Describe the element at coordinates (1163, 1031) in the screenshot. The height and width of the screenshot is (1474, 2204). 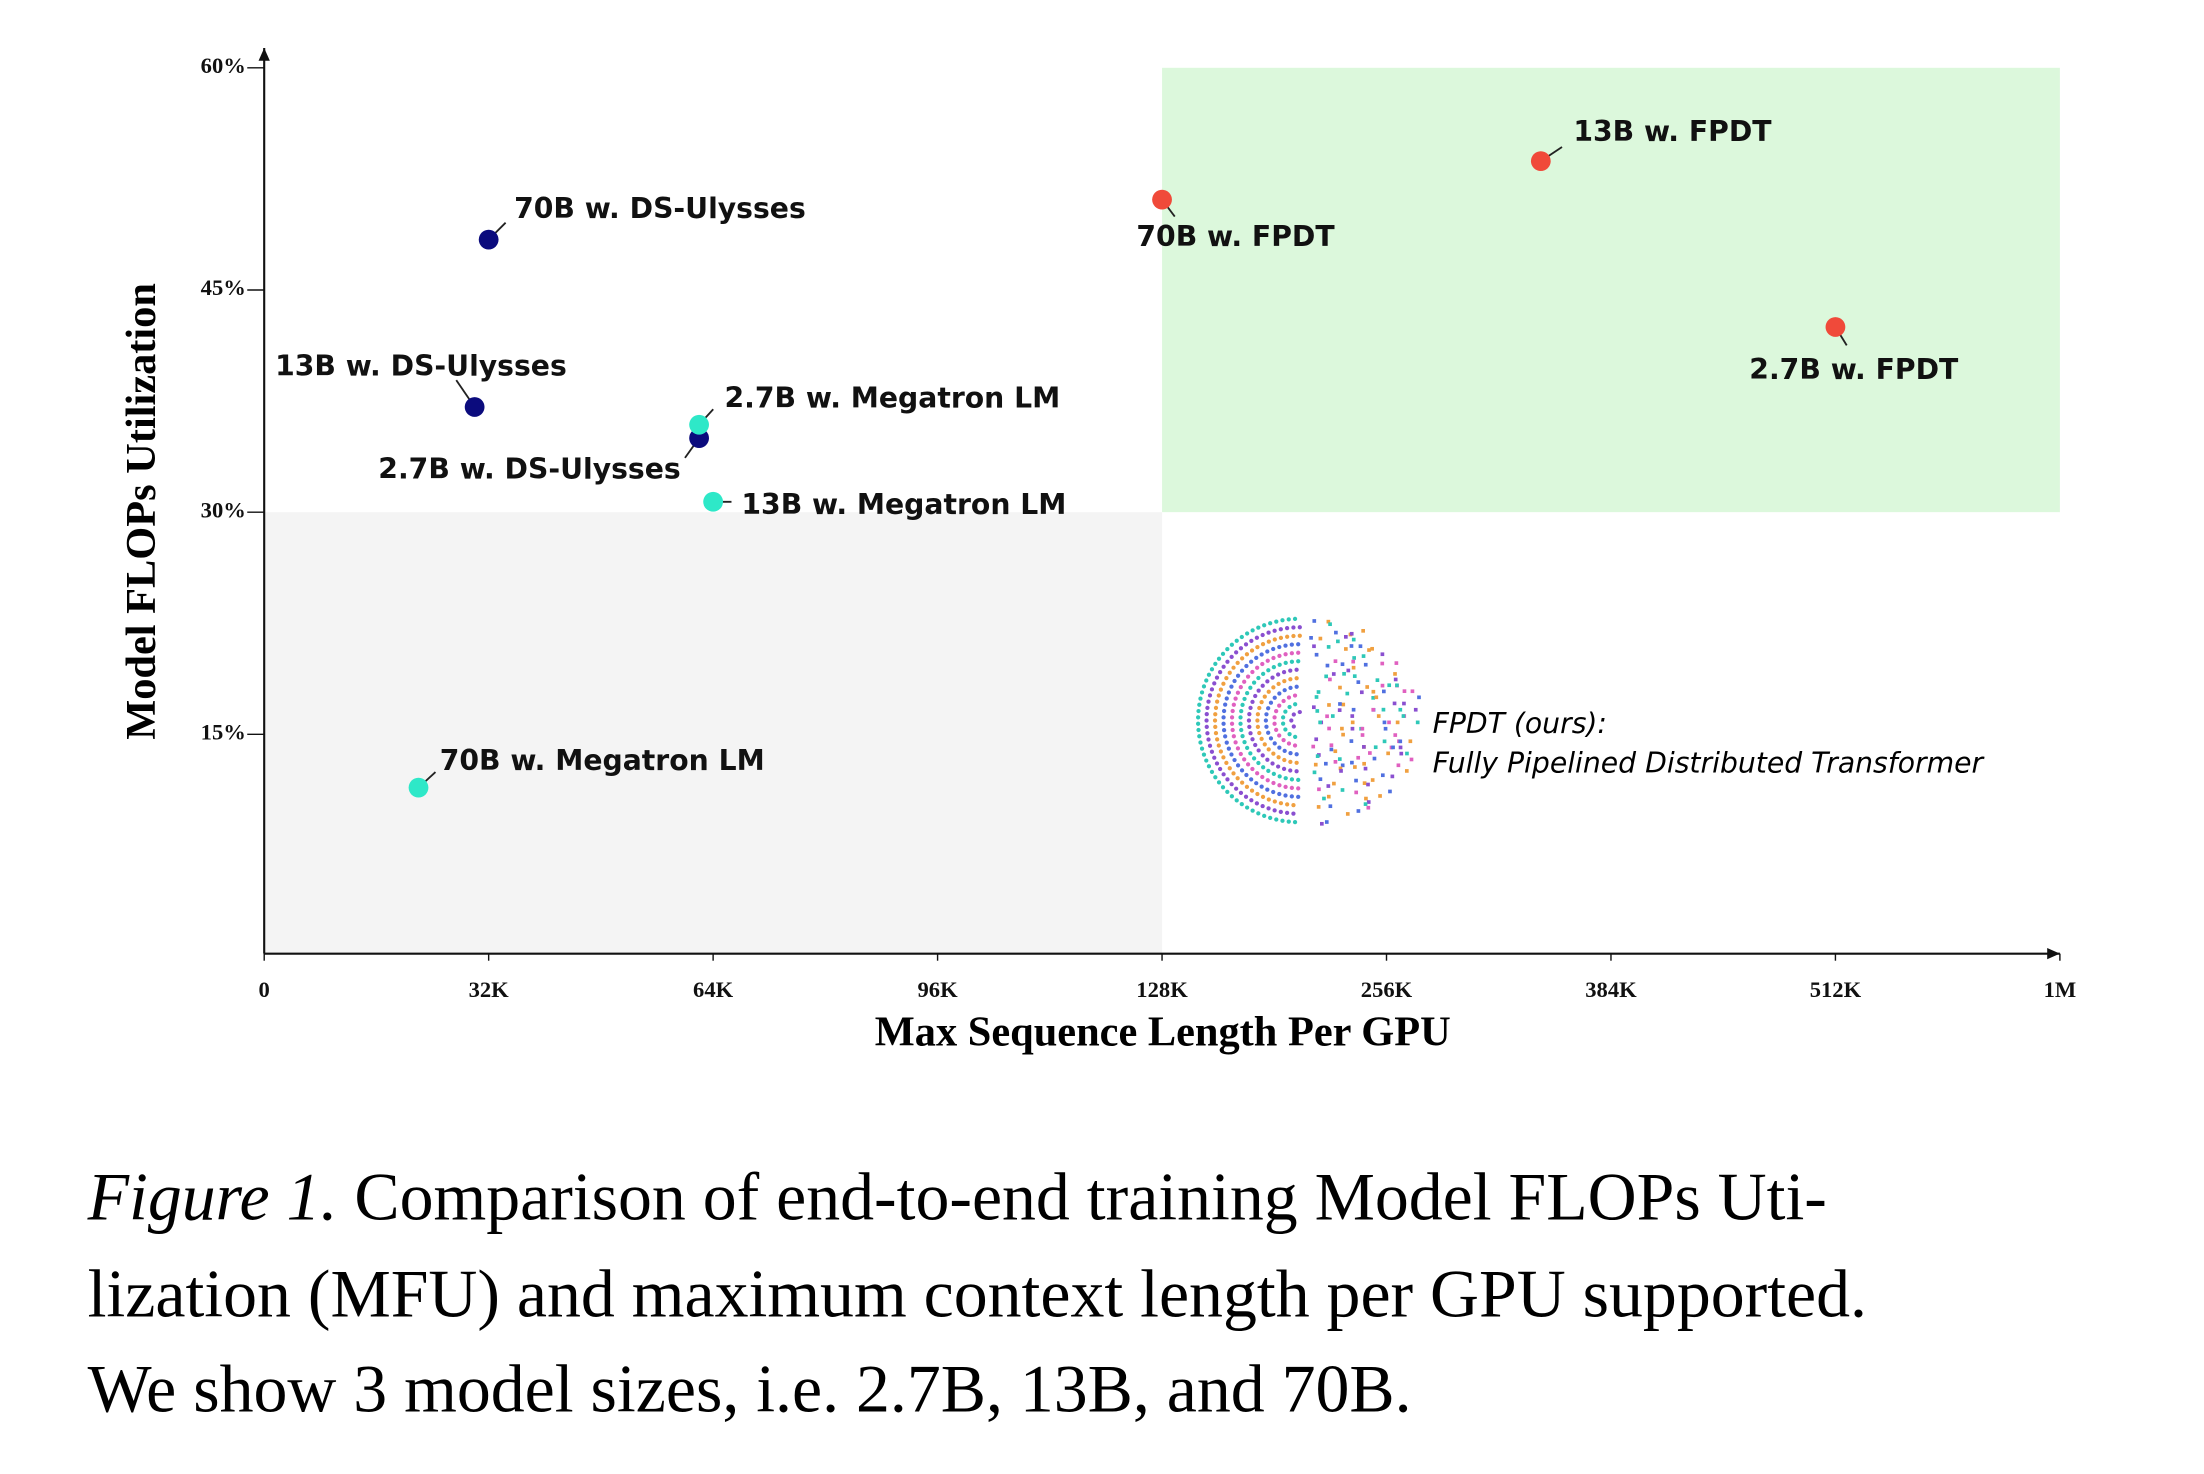
I see `x-axis-title: Max Sequence Length Per GPU` at that location.